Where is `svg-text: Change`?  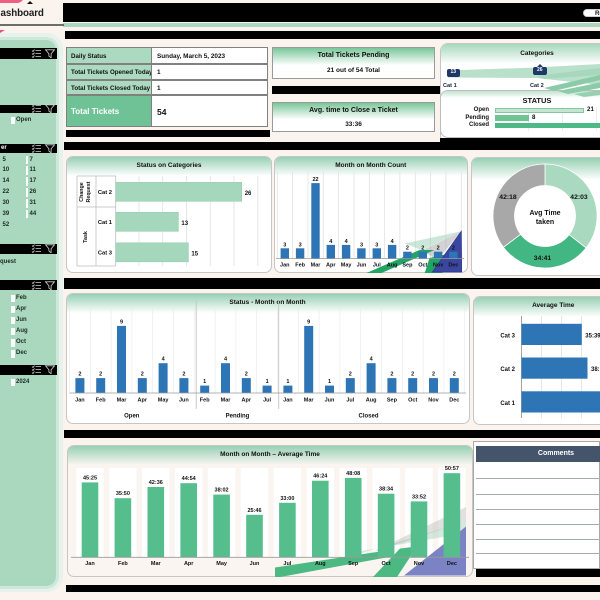
svg-text: Change is located at coordinates (82, 191).